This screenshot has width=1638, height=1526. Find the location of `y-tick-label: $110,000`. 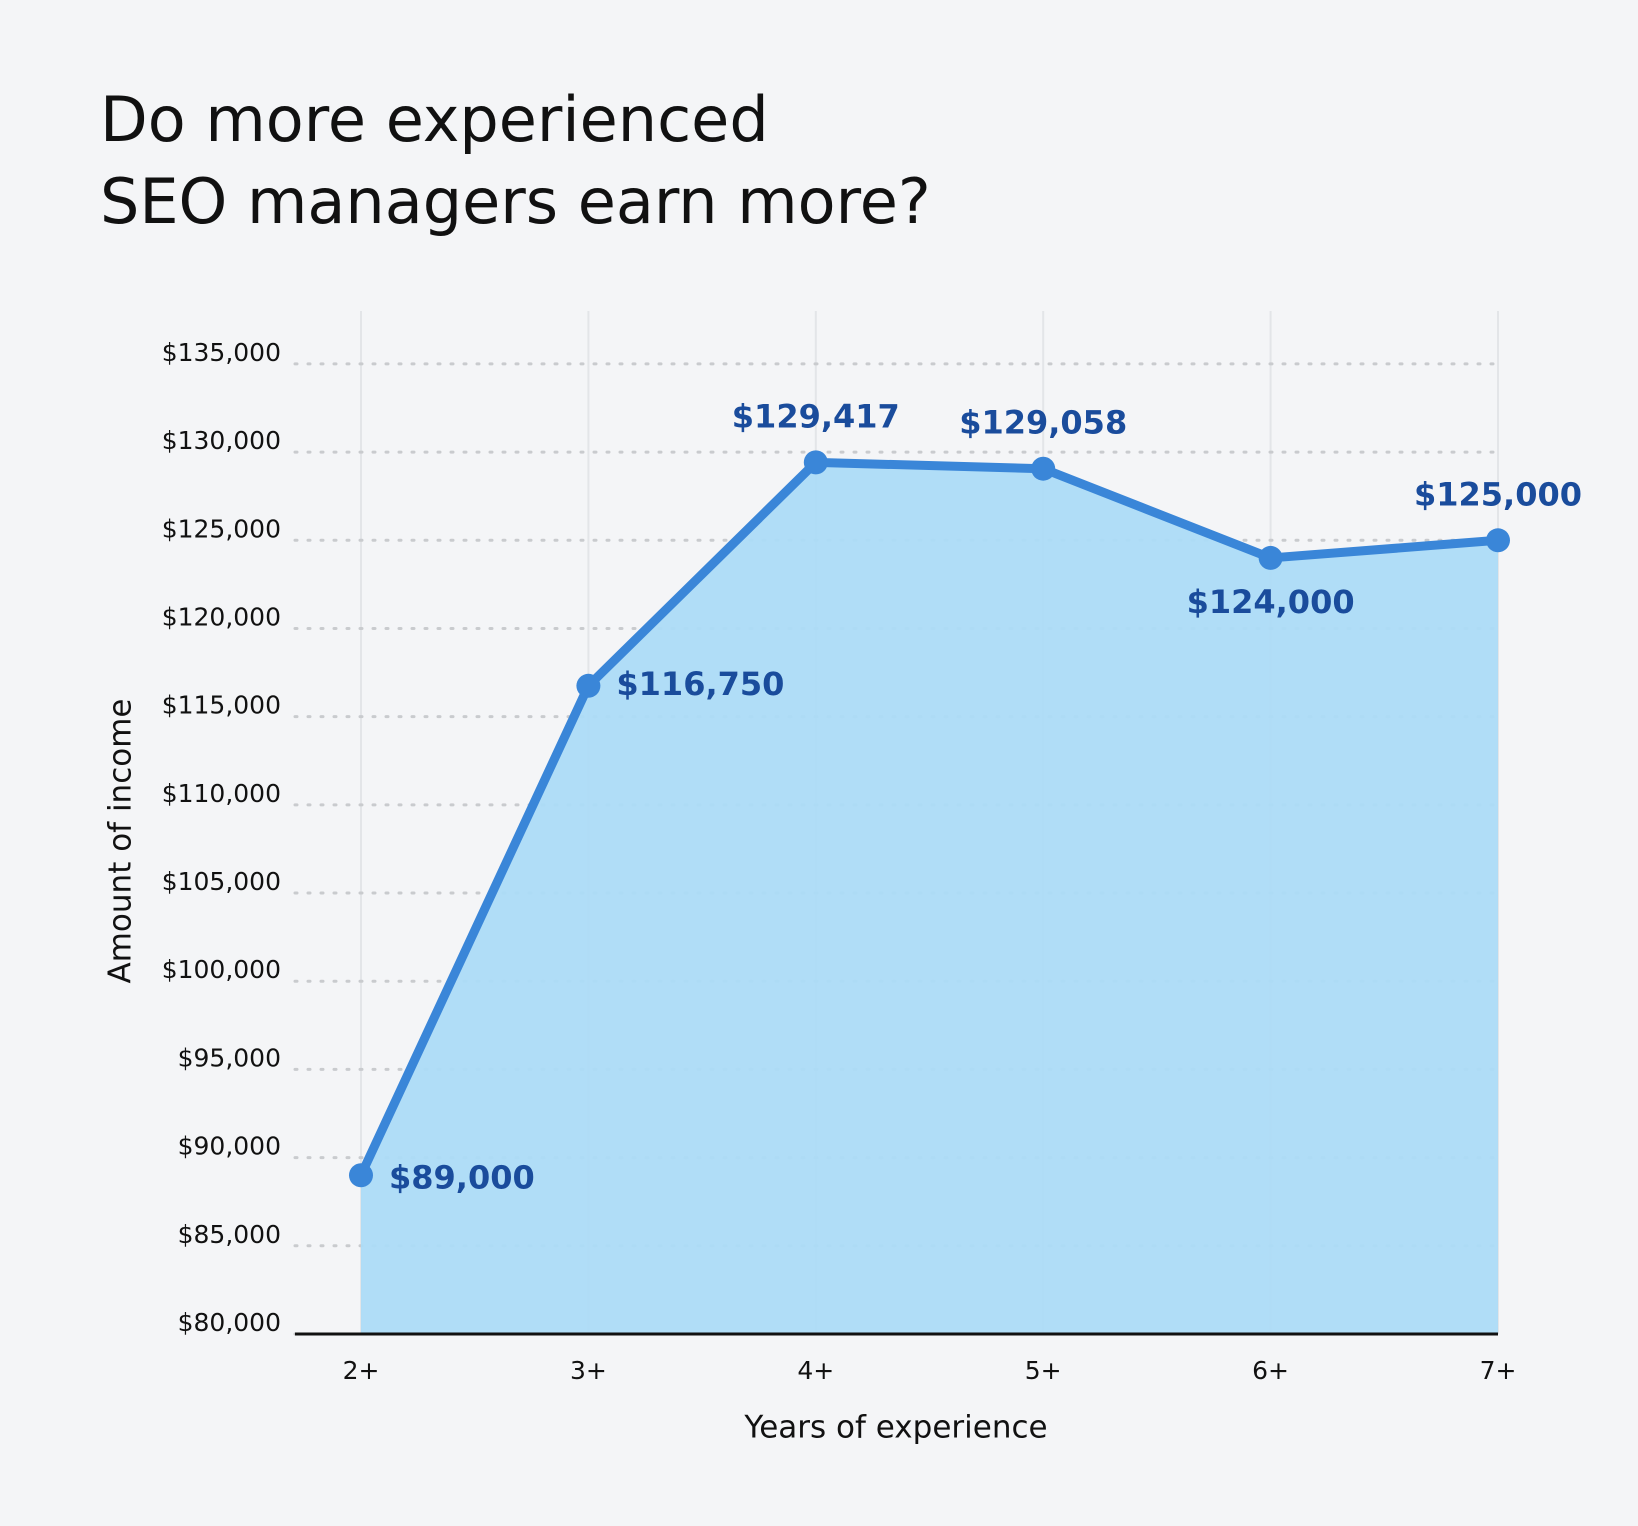

y-tick-label: $110,000 is located at coordinates (221, 793).